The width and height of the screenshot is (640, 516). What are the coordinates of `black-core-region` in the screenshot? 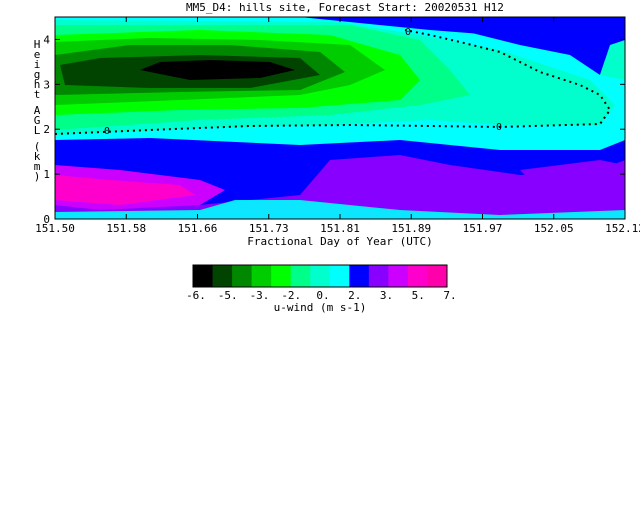 It's located at (217, 70).